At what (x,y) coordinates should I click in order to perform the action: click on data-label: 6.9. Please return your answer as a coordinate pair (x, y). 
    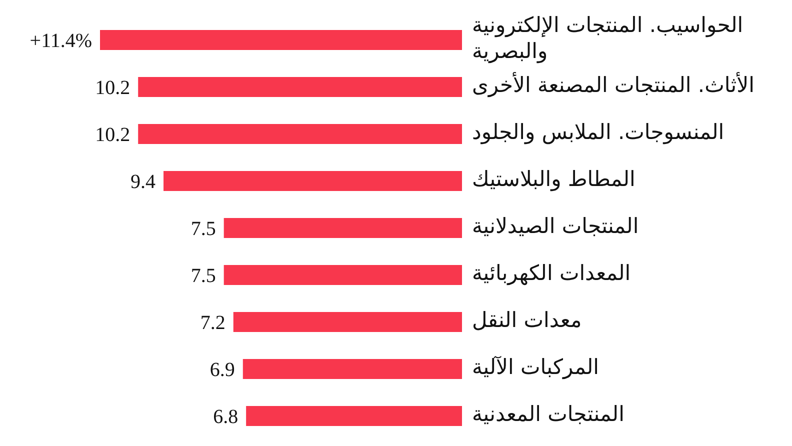
    Looking at the image, I should click on (222, 370).